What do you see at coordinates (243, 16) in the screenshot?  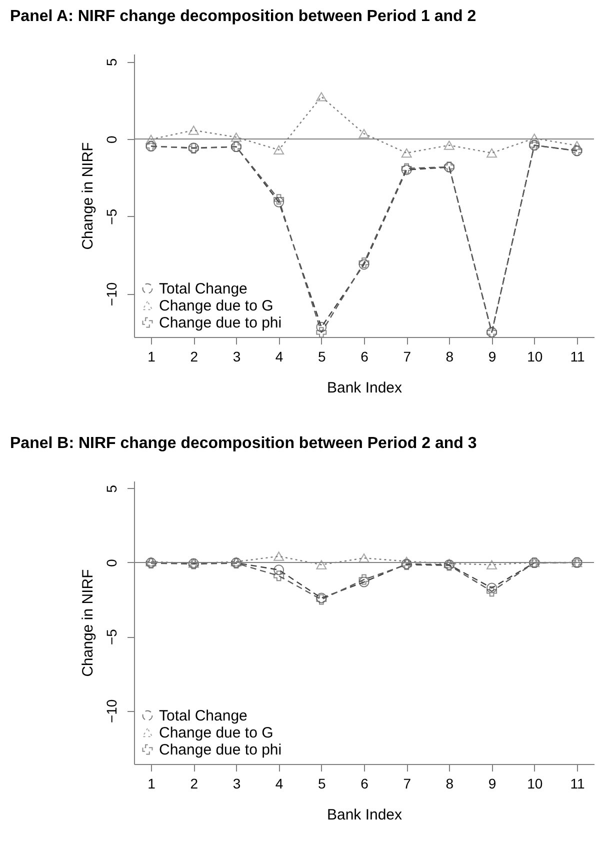 I see `chart-title: Panel A: NIRF change decomposition between Period 1 and 2` at bounding box center [243, 16].